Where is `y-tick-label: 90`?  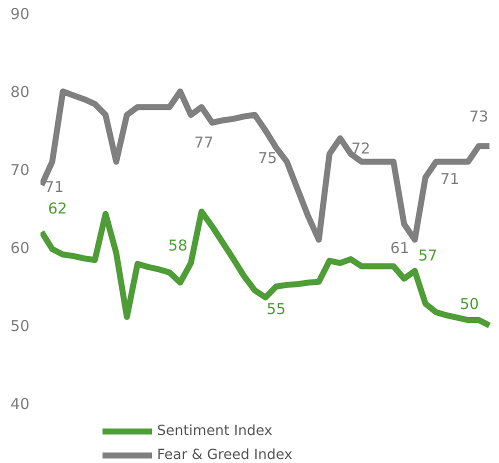 y-tick-label: 90 is located at coordinates (20, 14).